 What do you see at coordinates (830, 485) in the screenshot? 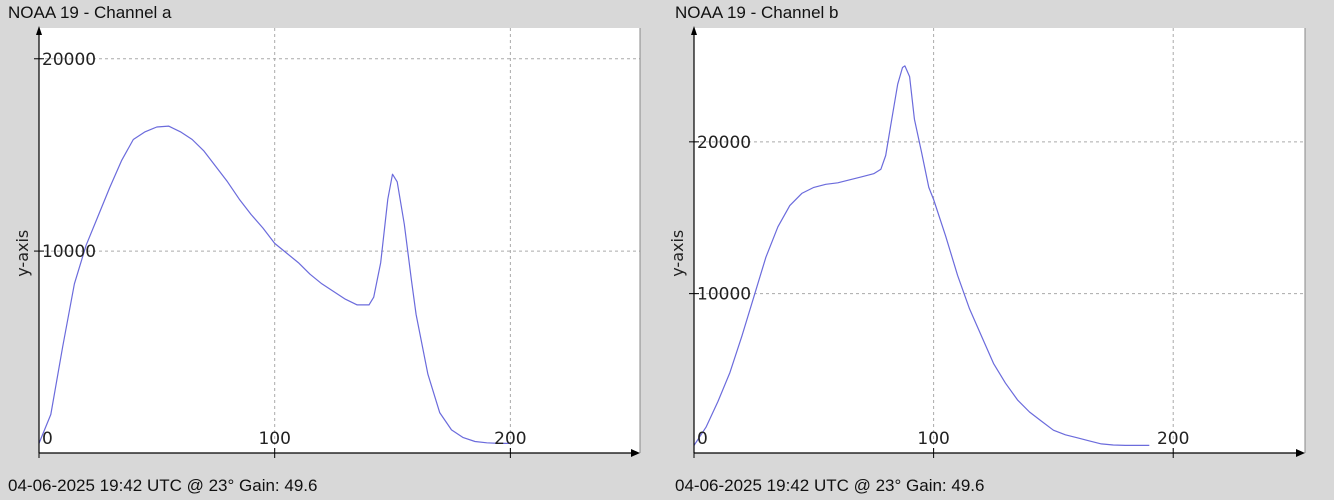
I see `channel-b-footer: 04-06-2025 19:42 UTC @ 23° Gain: 49.6` at bounding box center [830, 485].